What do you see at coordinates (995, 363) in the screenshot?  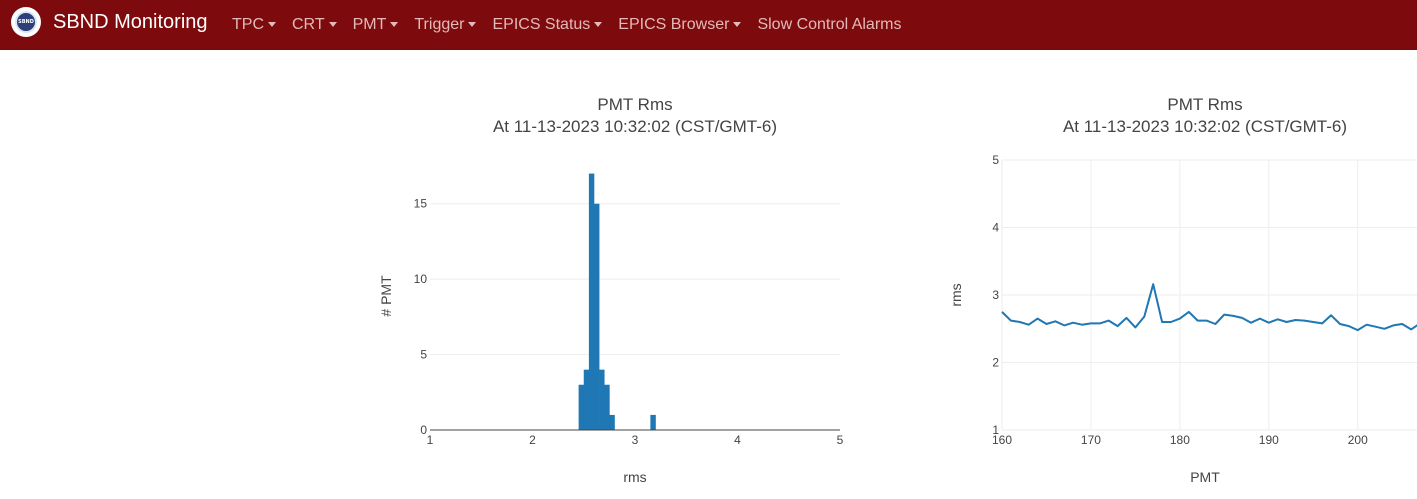 I see `y-tick-label: 2` at bounding box center [995, 363].